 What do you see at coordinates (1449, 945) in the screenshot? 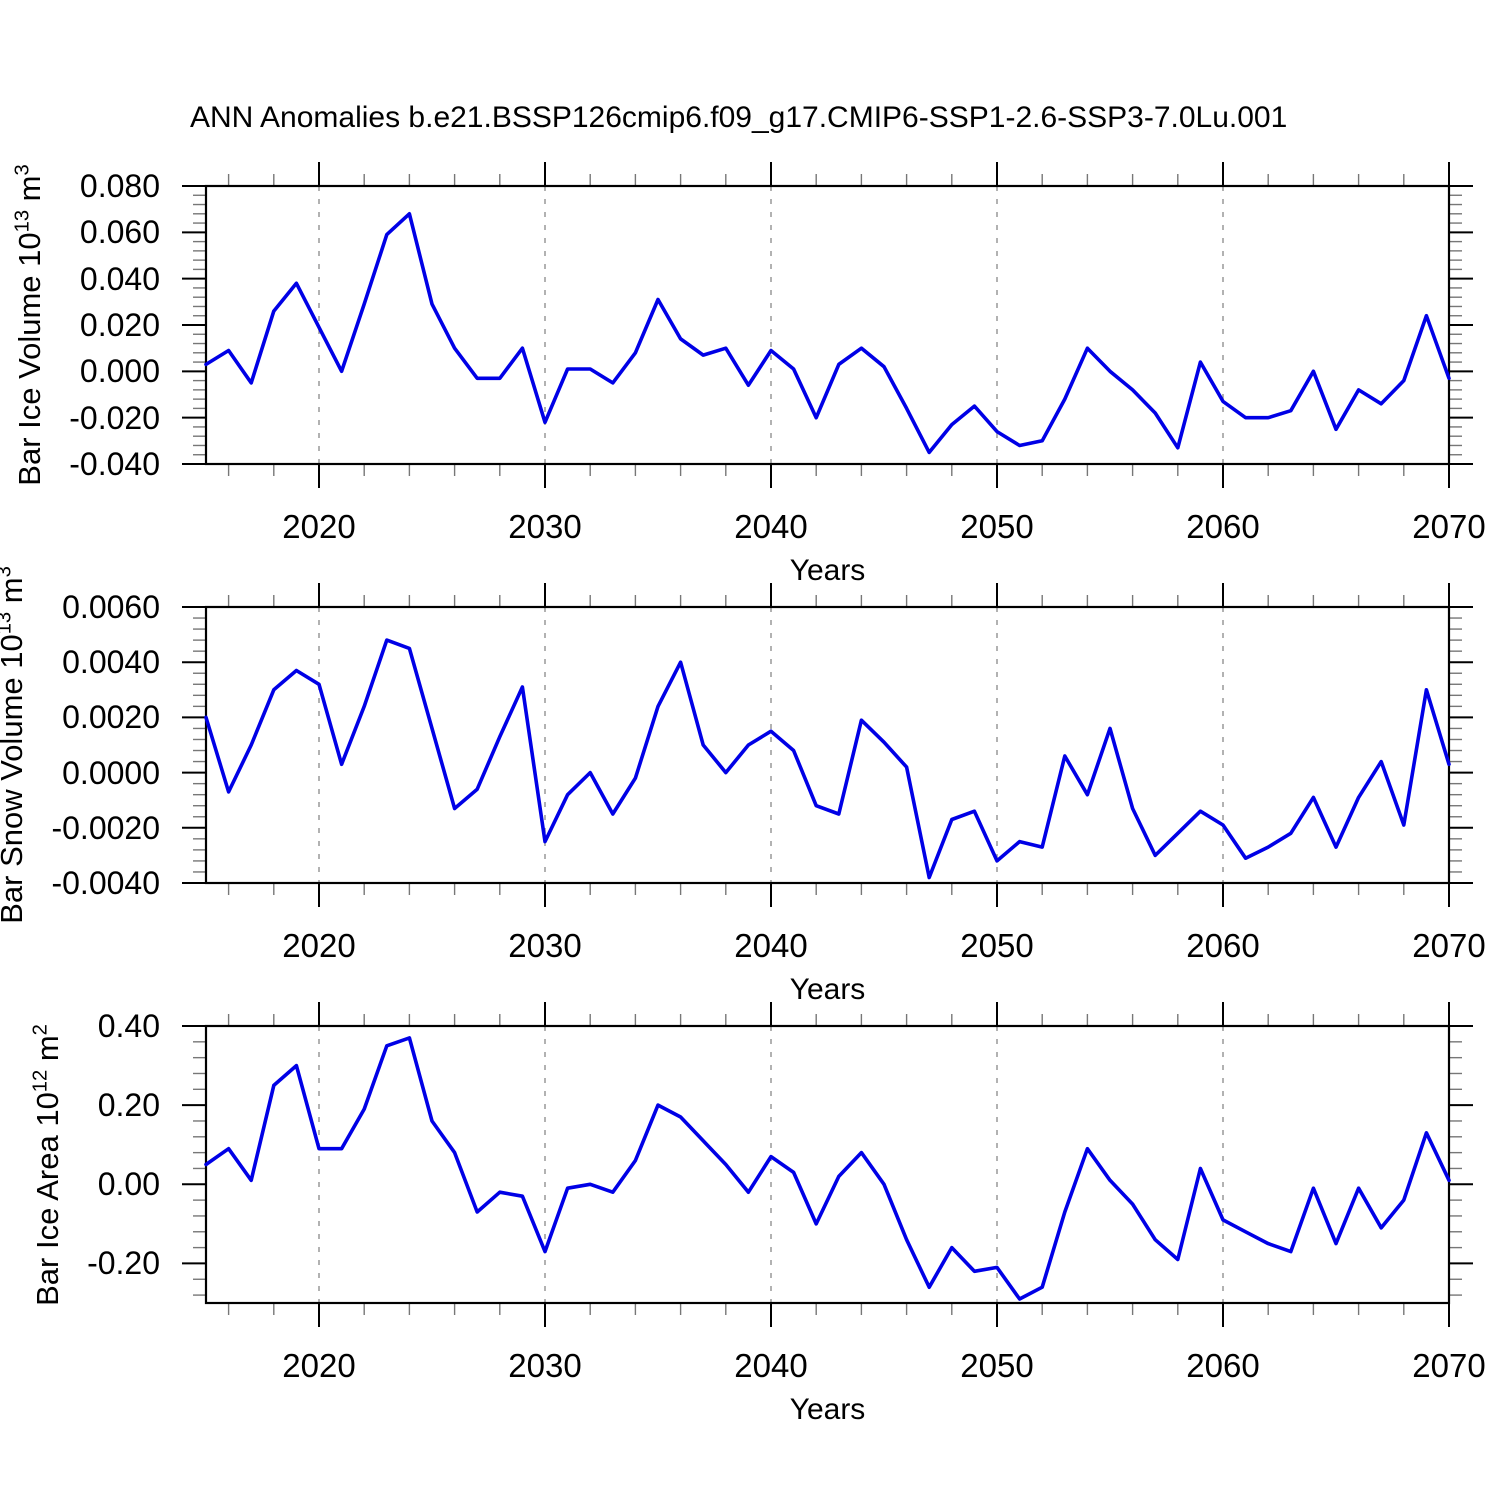
I see `panel-2-x-tick-label: 2070` at bounding box center [1449, 945].